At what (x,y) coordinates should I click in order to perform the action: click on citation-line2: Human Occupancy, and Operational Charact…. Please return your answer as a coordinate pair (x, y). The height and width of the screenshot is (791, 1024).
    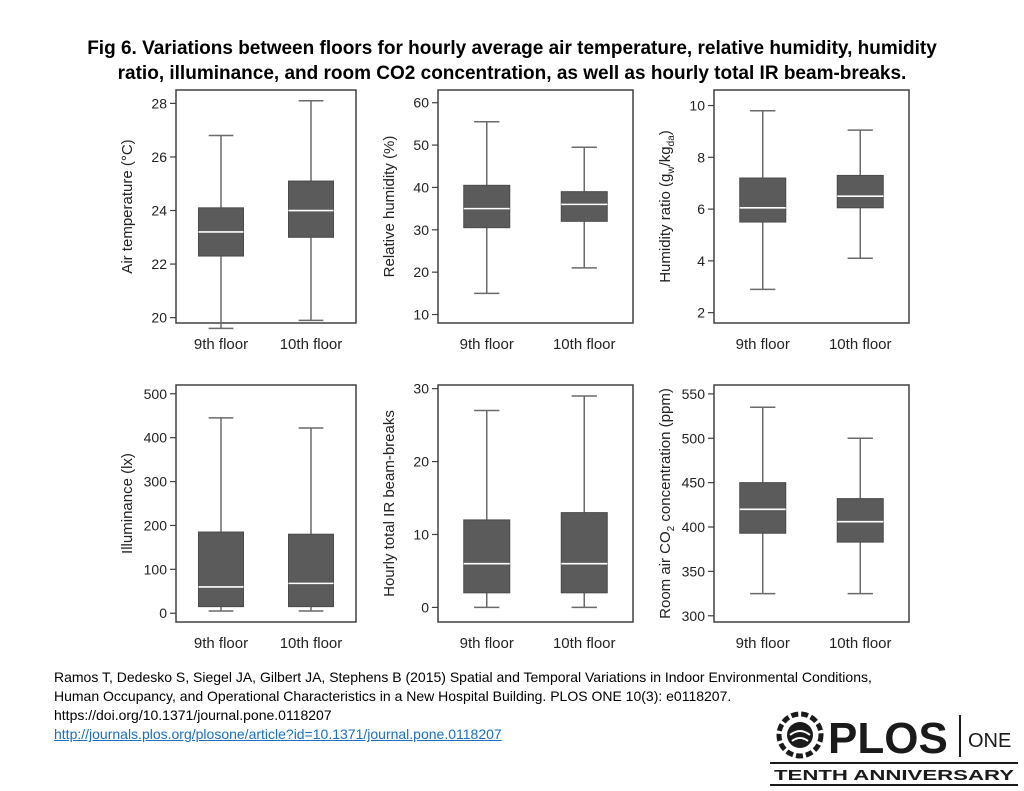
    Looking at the image, I should click on (393, 696).